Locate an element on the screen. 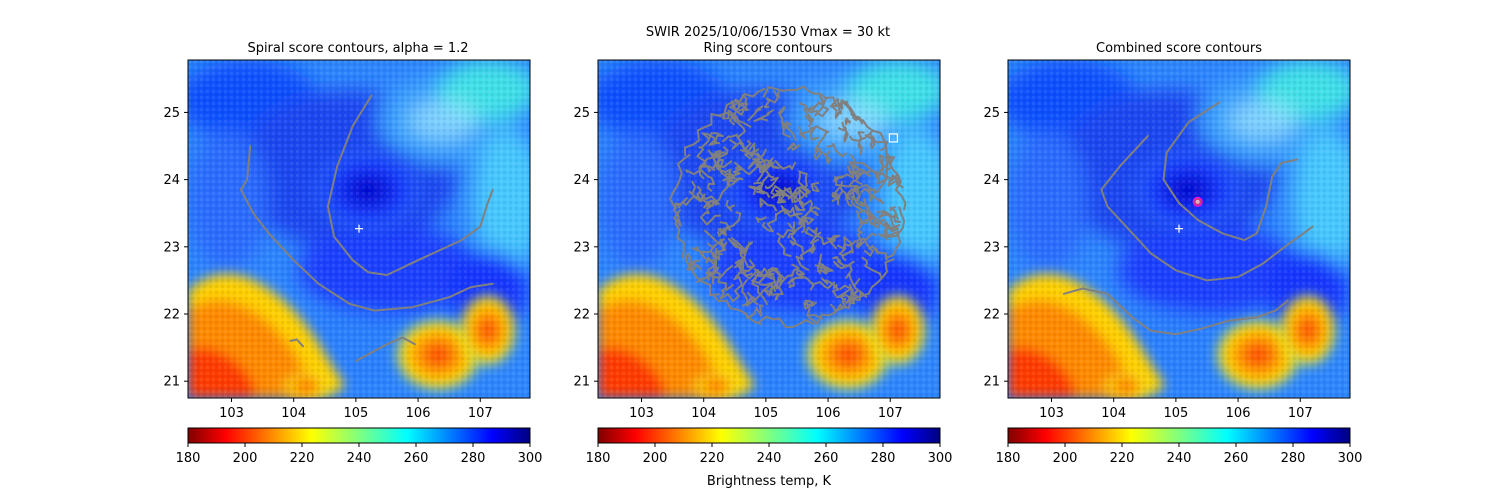  colorbar-tick-label: 300 is located at coordinates (1350, 458).